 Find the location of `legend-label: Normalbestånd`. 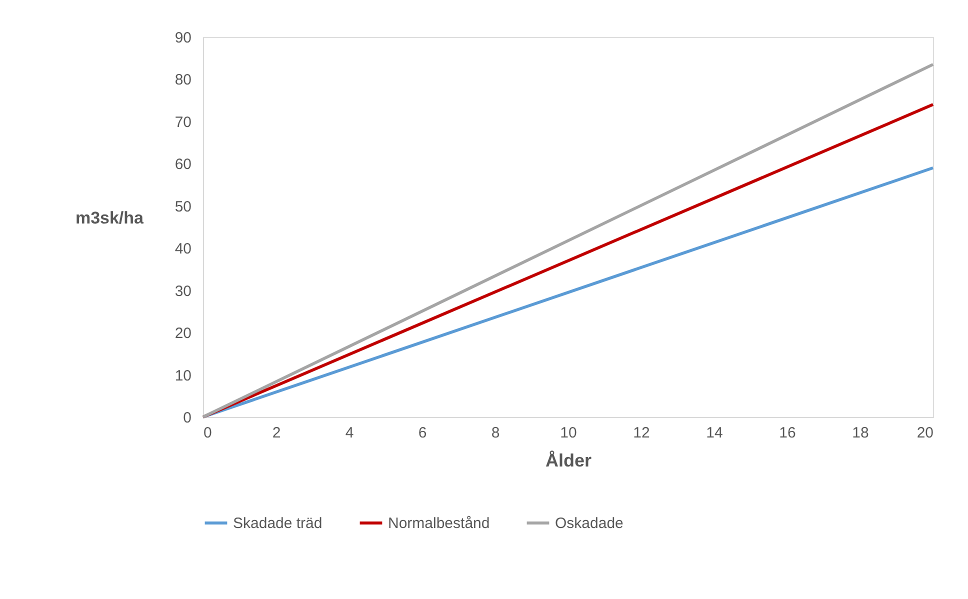

legend-label: Normalbestånd is located at coordinates (439, 523).